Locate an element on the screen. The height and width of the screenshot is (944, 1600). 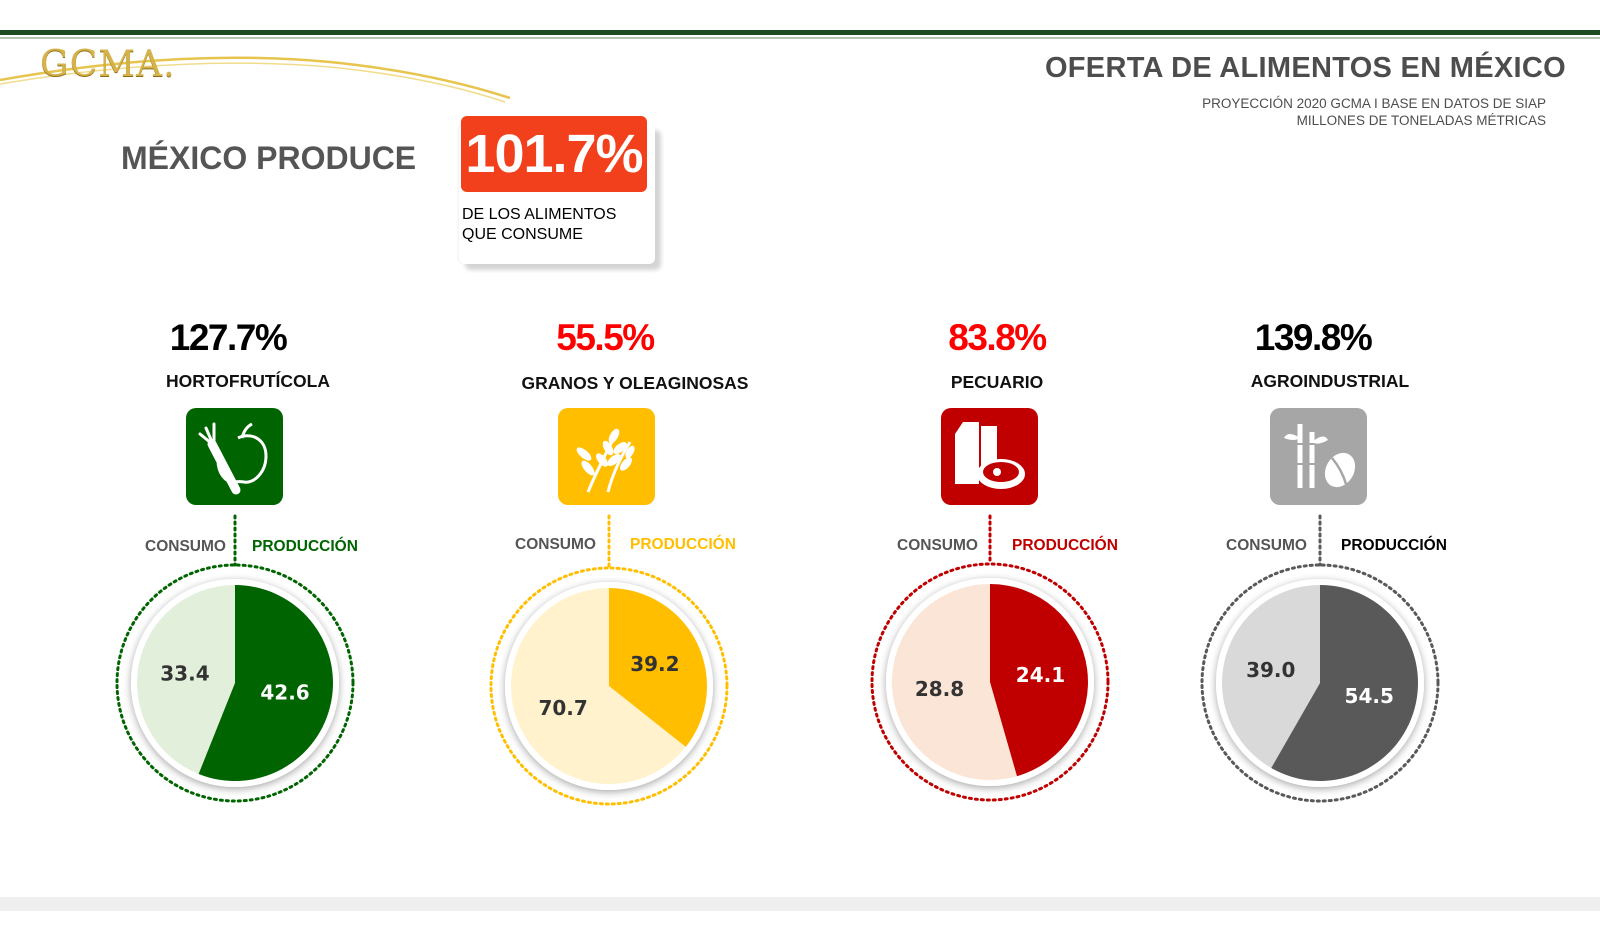
page-title: OFERTA DE ALIMENTOS EN MÉXICO is located at coordinates (1305, 68).